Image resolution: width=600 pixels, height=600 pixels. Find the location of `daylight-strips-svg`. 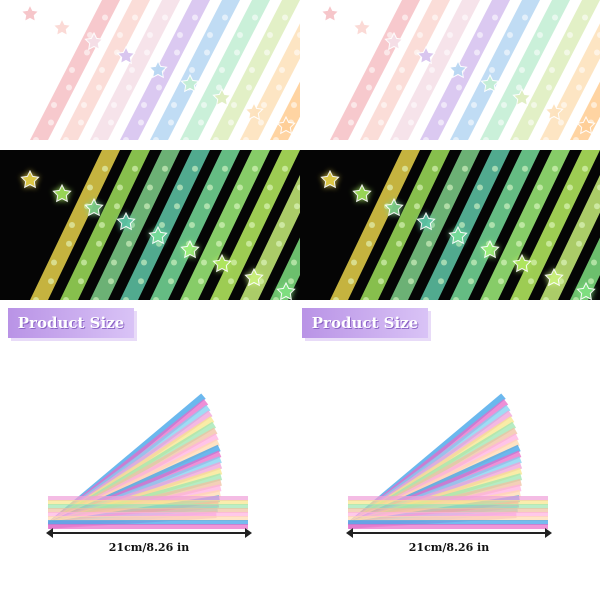

daylight-strips-svg is located at coordinates (160, 71).